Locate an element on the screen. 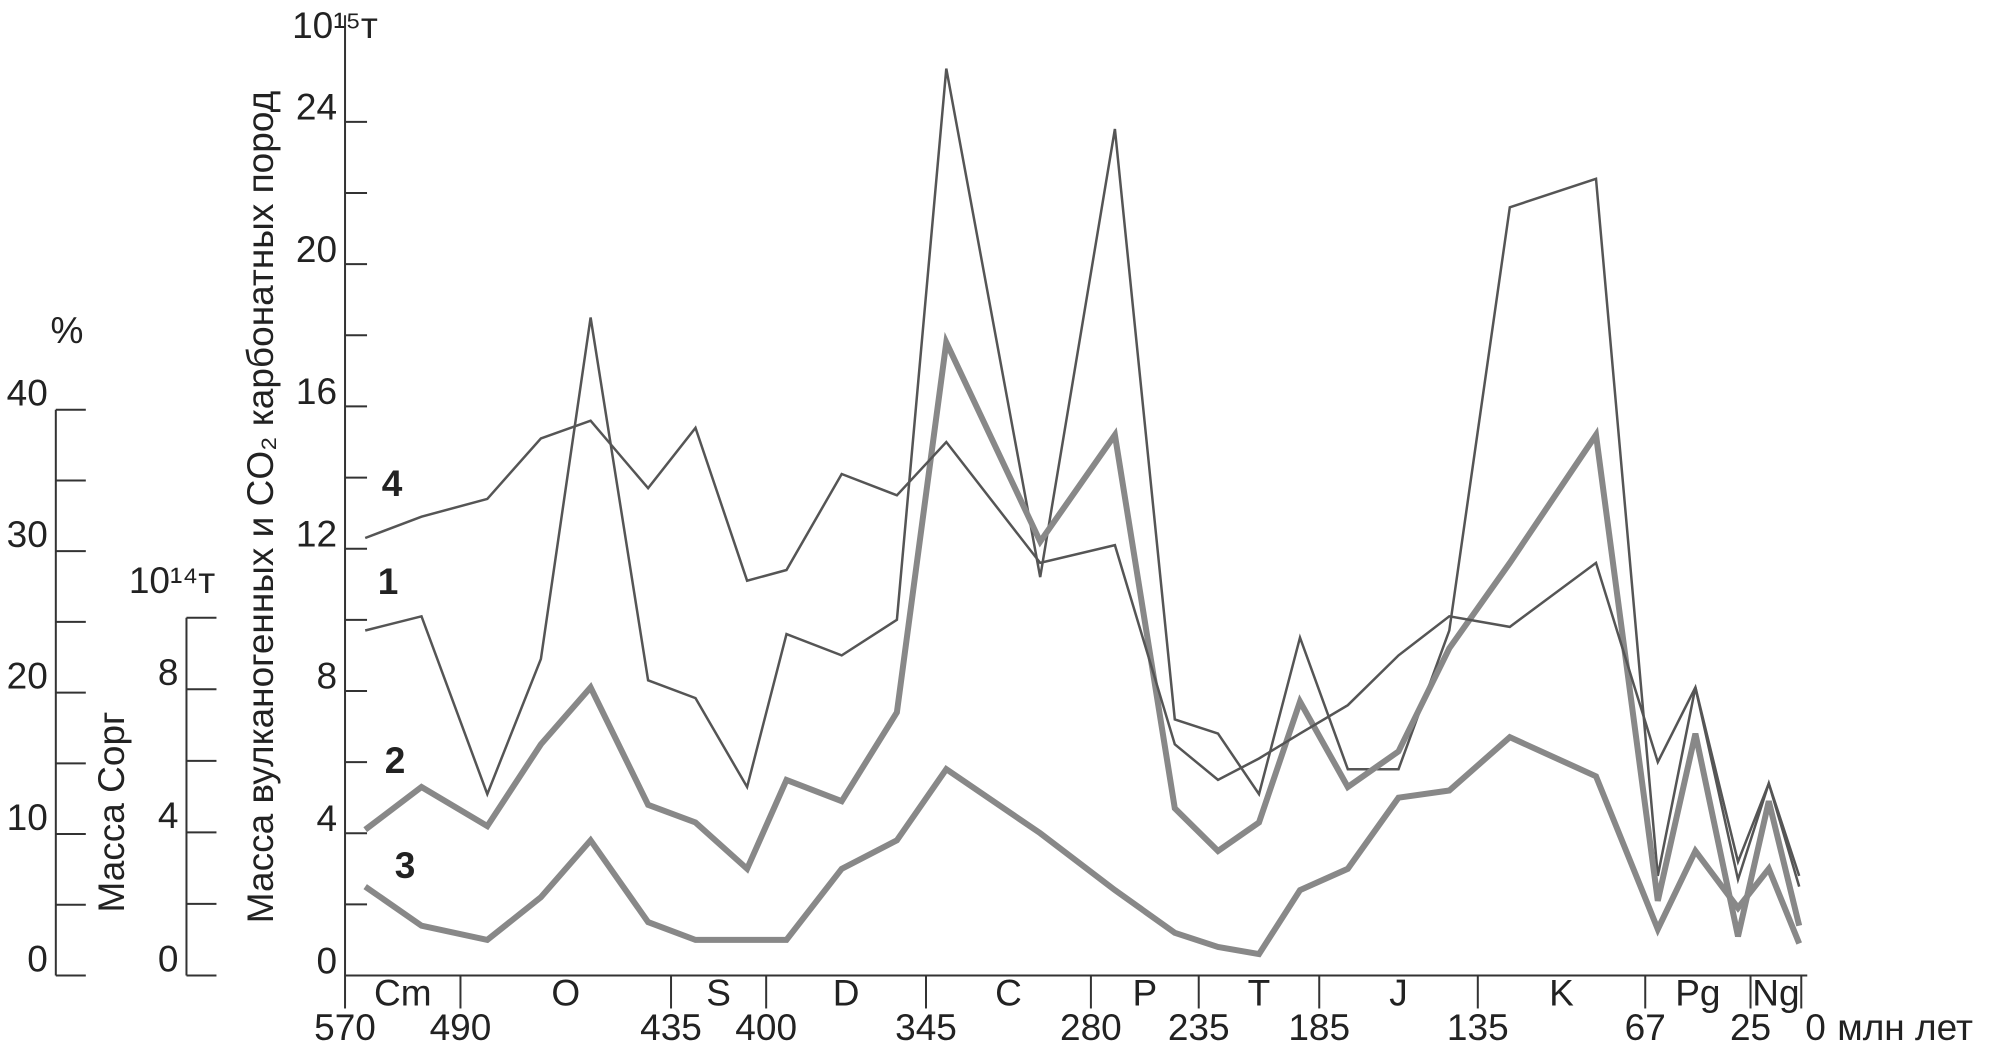 The height and width of the screenshot is (1052, 1989). x-tick-label: 280 is located at coordinates (1091, 1027).